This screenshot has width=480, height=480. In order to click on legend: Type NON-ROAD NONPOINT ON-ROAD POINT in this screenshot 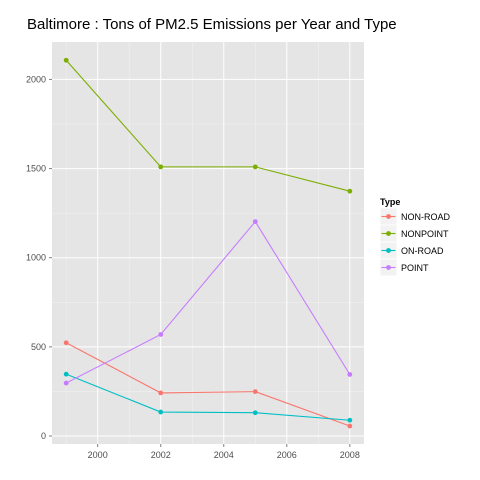, I will do `click(414, 237)`.